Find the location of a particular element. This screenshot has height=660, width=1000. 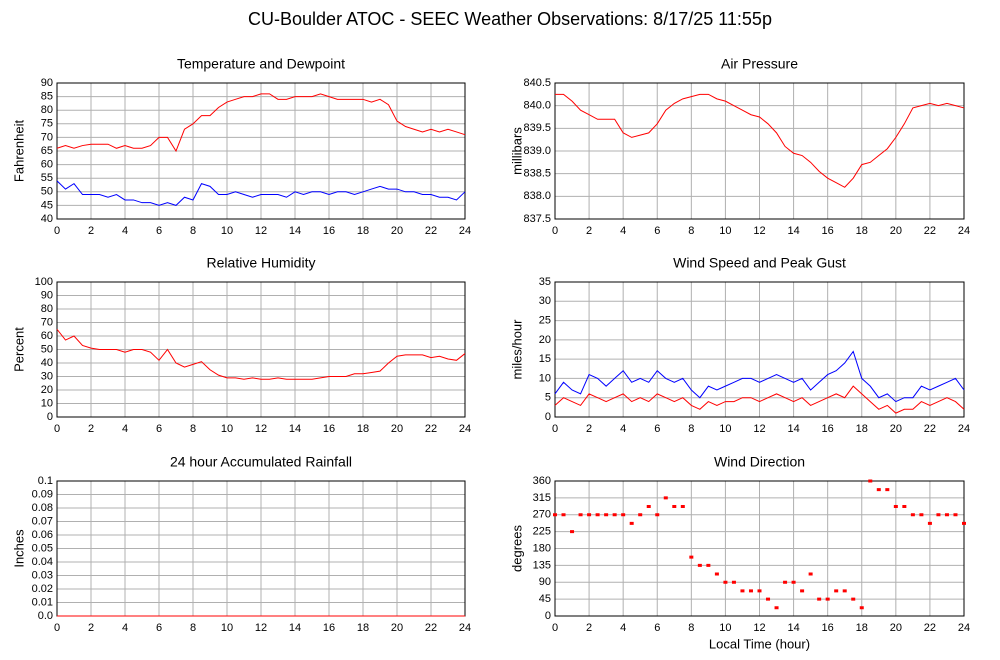

y-tick-label: 0.1 is located at coordinates (45, 481).